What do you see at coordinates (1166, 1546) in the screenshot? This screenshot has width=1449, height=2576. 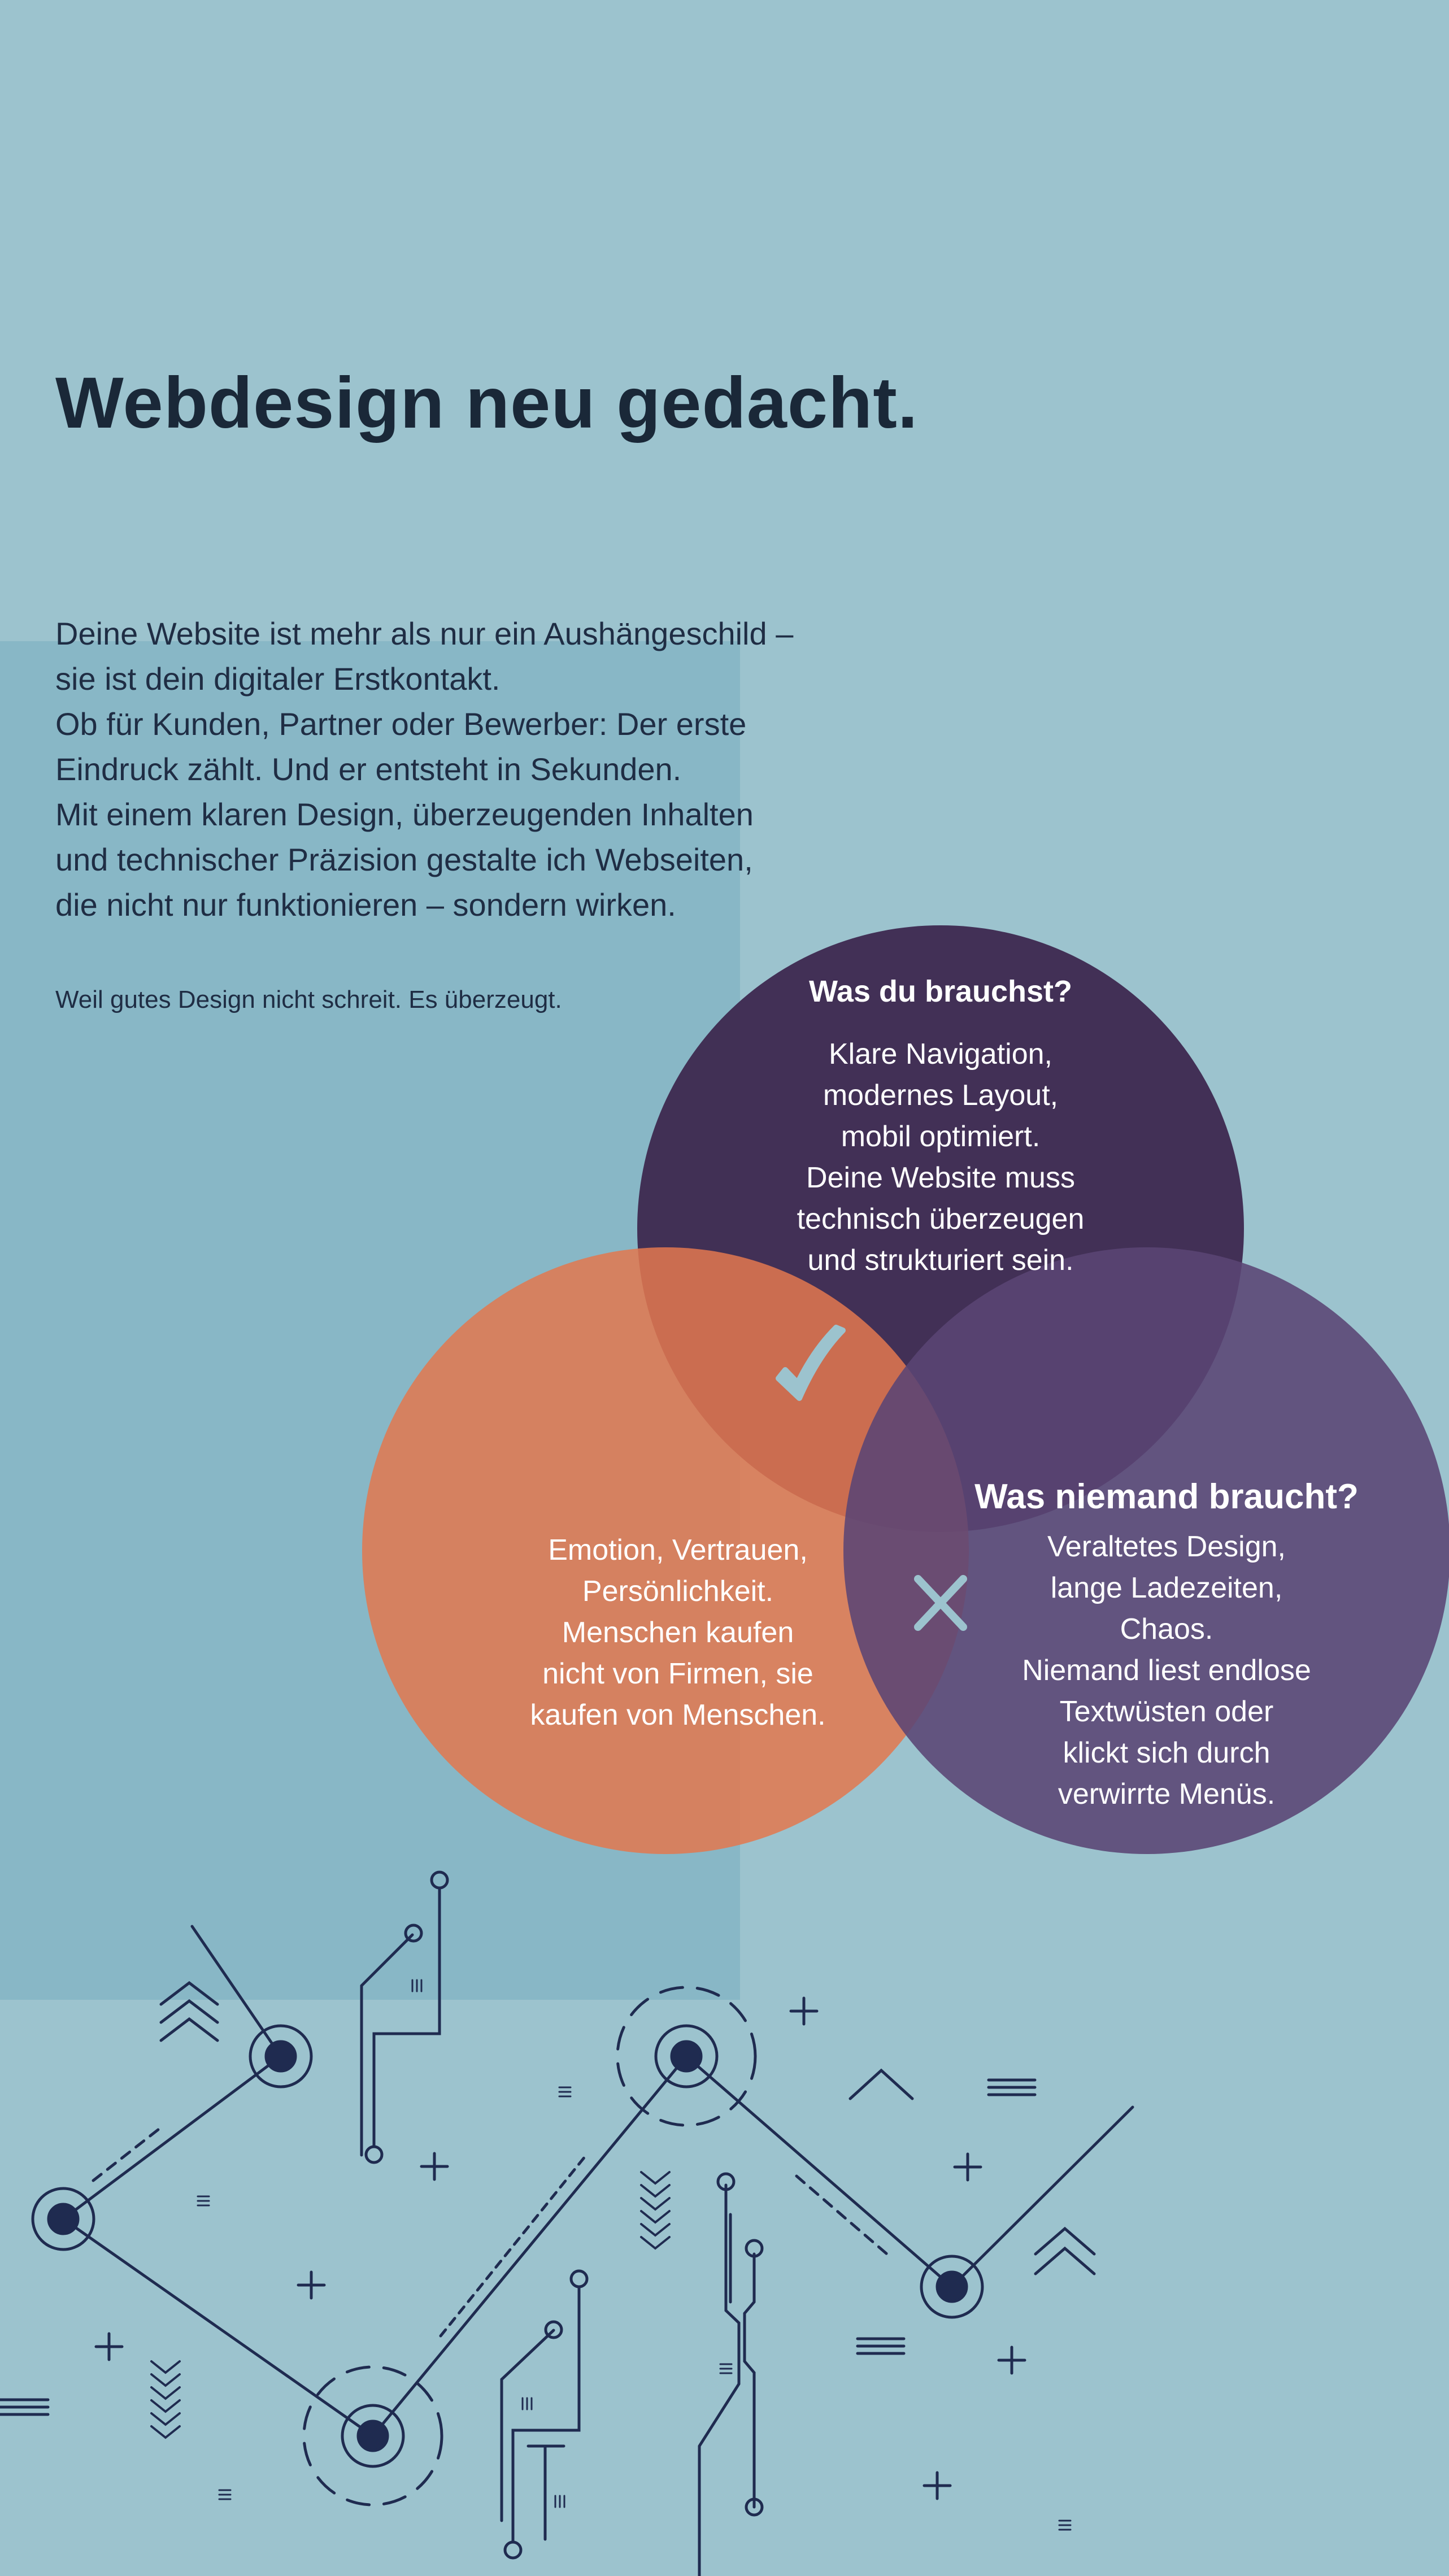 I see `venn-right-line: Veraltetes Design,` at bounding box center [1166, 1546].